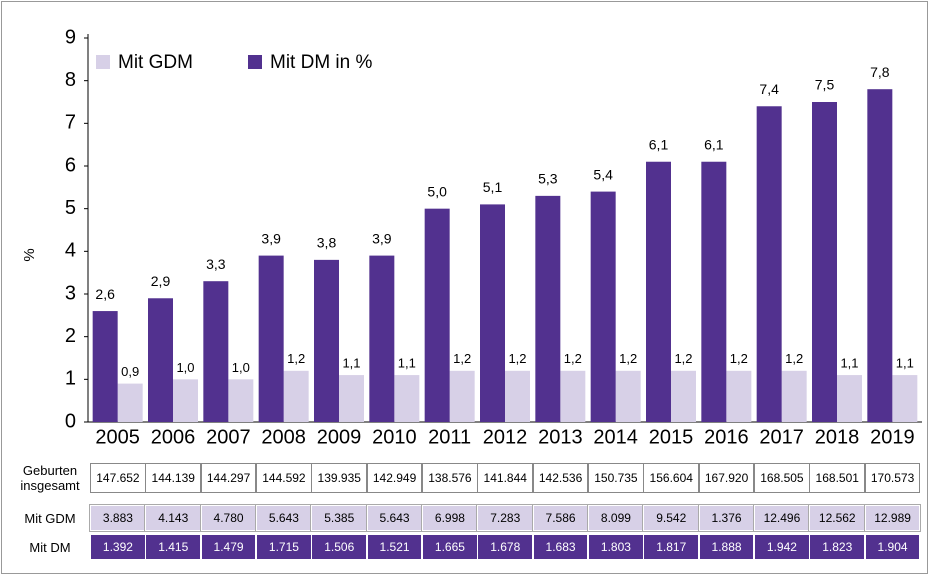 This screenshot has width=931, height=577. I want to click on table-cell: 4.143, so click(173, 518).